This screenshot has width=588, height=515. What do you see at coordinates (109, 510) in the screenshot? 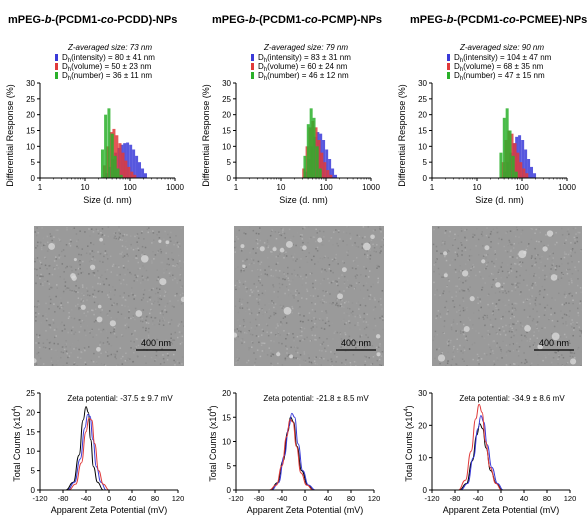
I see `x-axis-label: Apparent Zeta Potential (mV)` at bounding box center [109, 510].